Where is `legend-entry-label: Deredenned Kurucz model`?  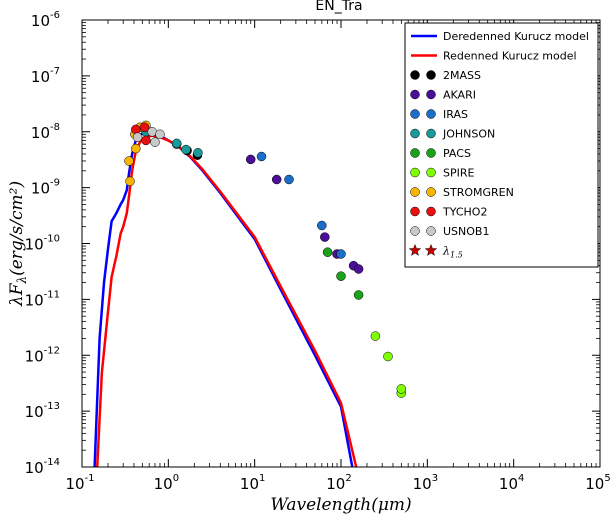 legend-entry-label: Deredenned Kurucz model is located at coordinates (516, 36).